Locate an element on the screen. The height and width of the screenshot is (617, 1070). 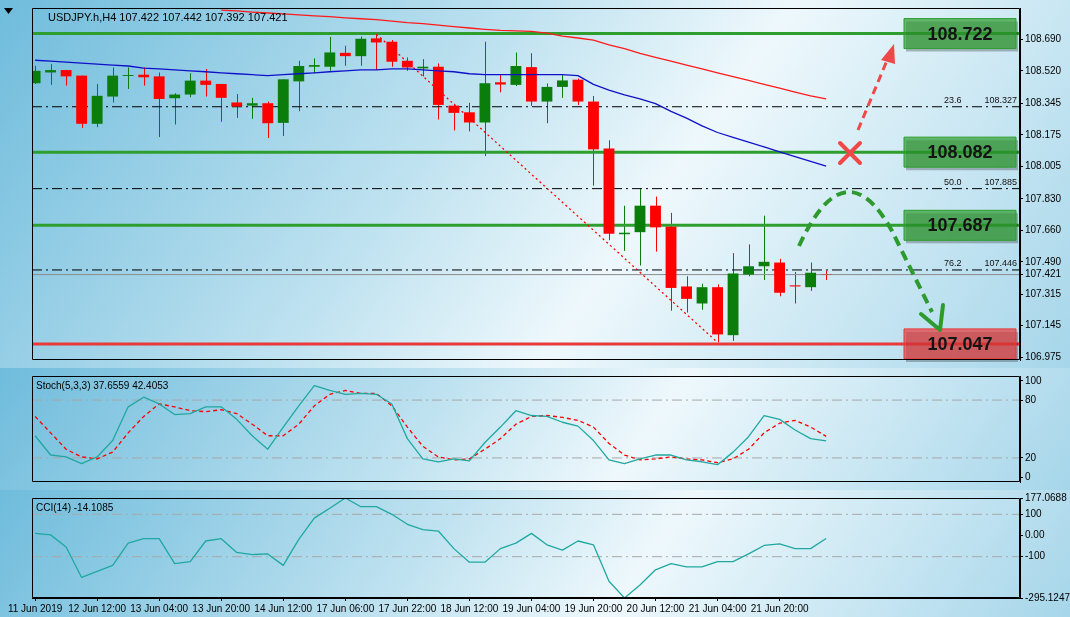
x-tick-label: 21 Jun 04:00 is located at coordinates (717, 608).